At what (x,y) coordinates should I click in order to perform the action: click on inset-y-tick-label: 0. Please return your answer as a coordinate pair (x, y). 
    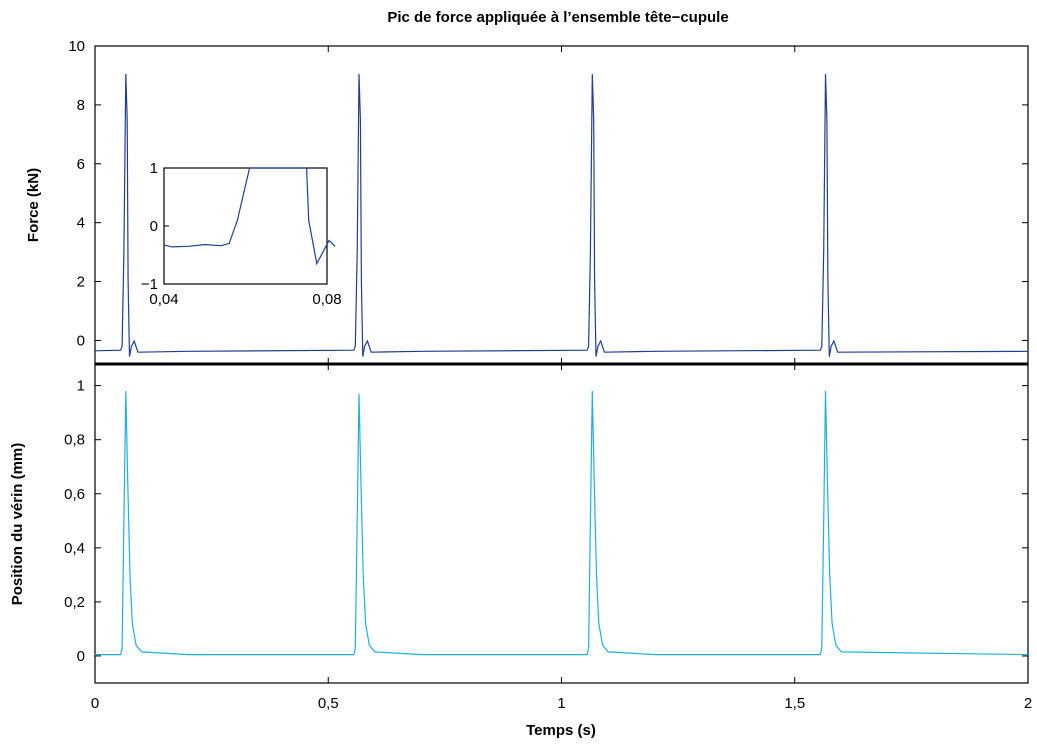
    Looking at the image, I should click on (154, 226).